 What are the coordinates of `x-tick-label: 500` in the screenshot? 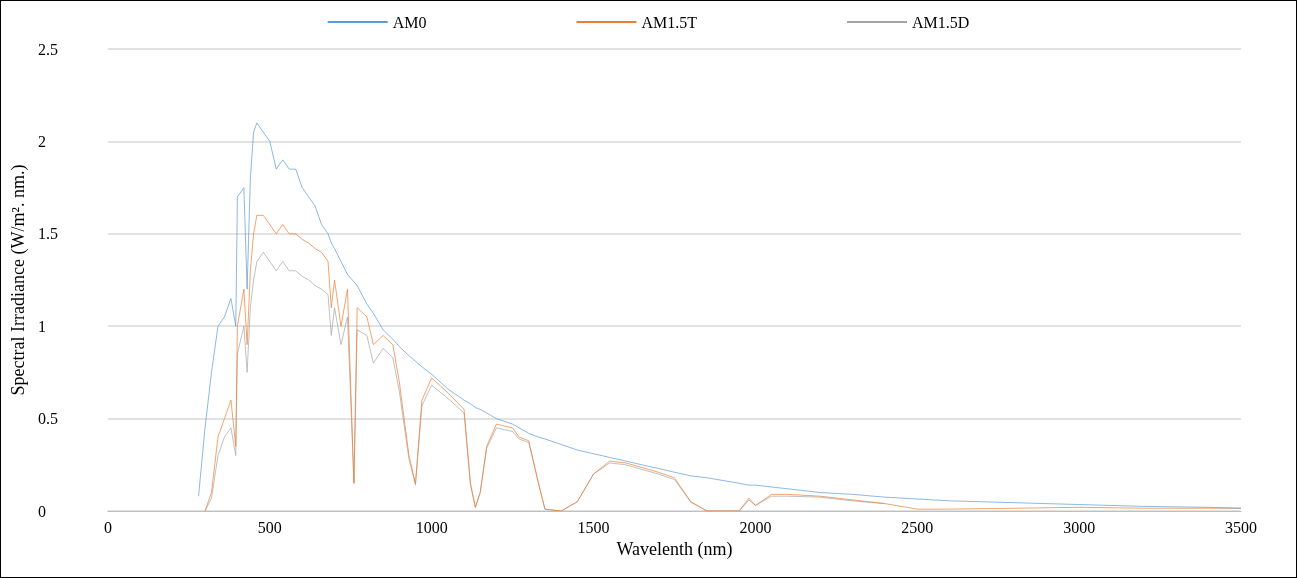 It's located at (269, 527).